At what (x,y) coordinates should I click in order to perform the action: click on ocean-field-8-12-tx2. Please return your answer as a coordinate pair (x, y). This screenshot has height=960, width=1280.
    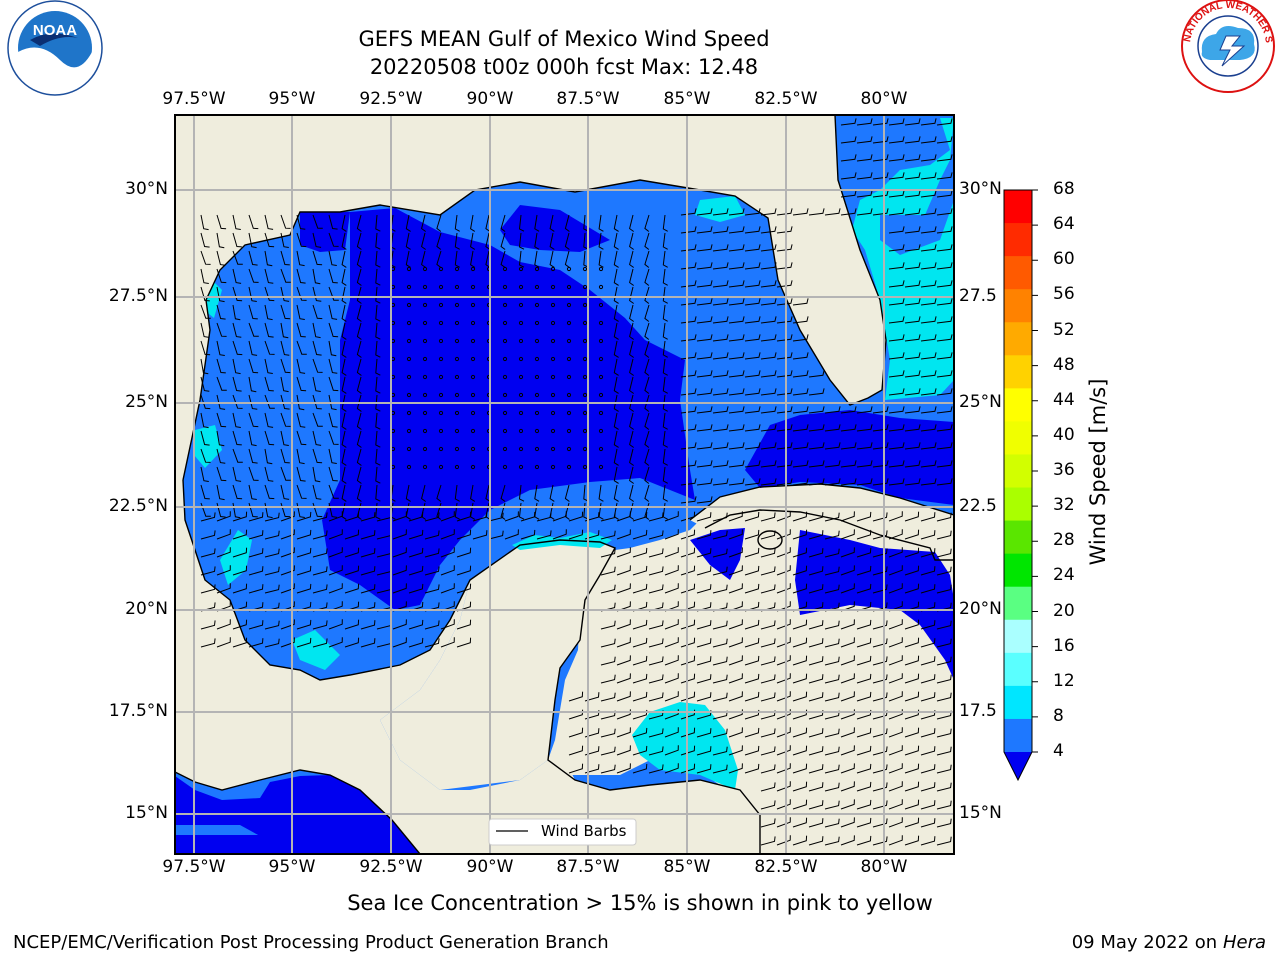
    Looking at the image, I should click on (208, 446).